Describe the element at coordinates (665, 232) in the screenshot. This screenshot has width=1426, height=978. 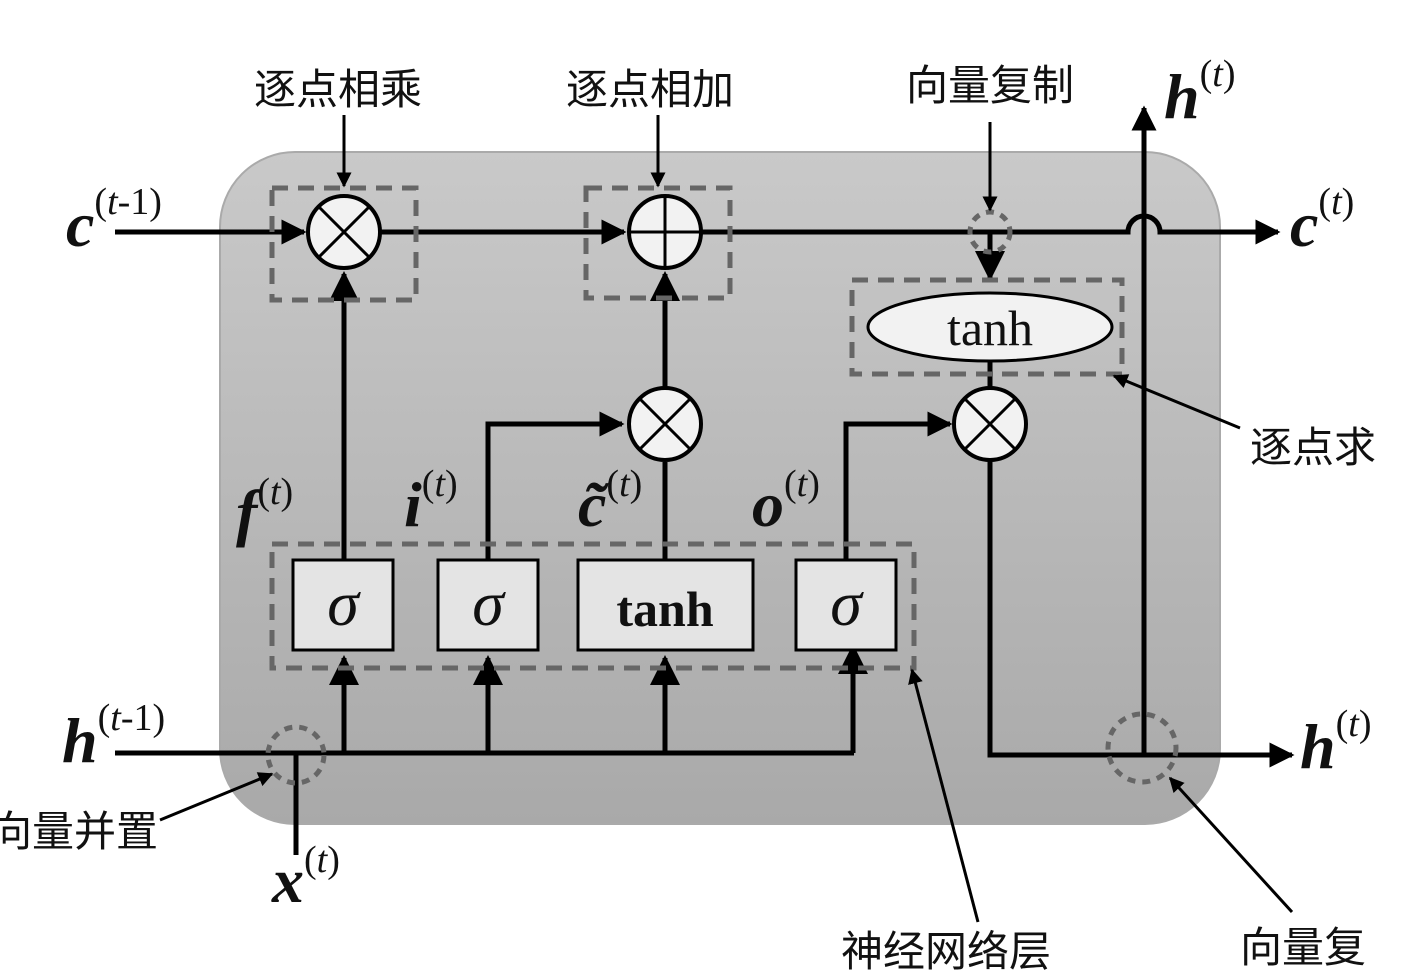
I see `pointwise-add` at that location.